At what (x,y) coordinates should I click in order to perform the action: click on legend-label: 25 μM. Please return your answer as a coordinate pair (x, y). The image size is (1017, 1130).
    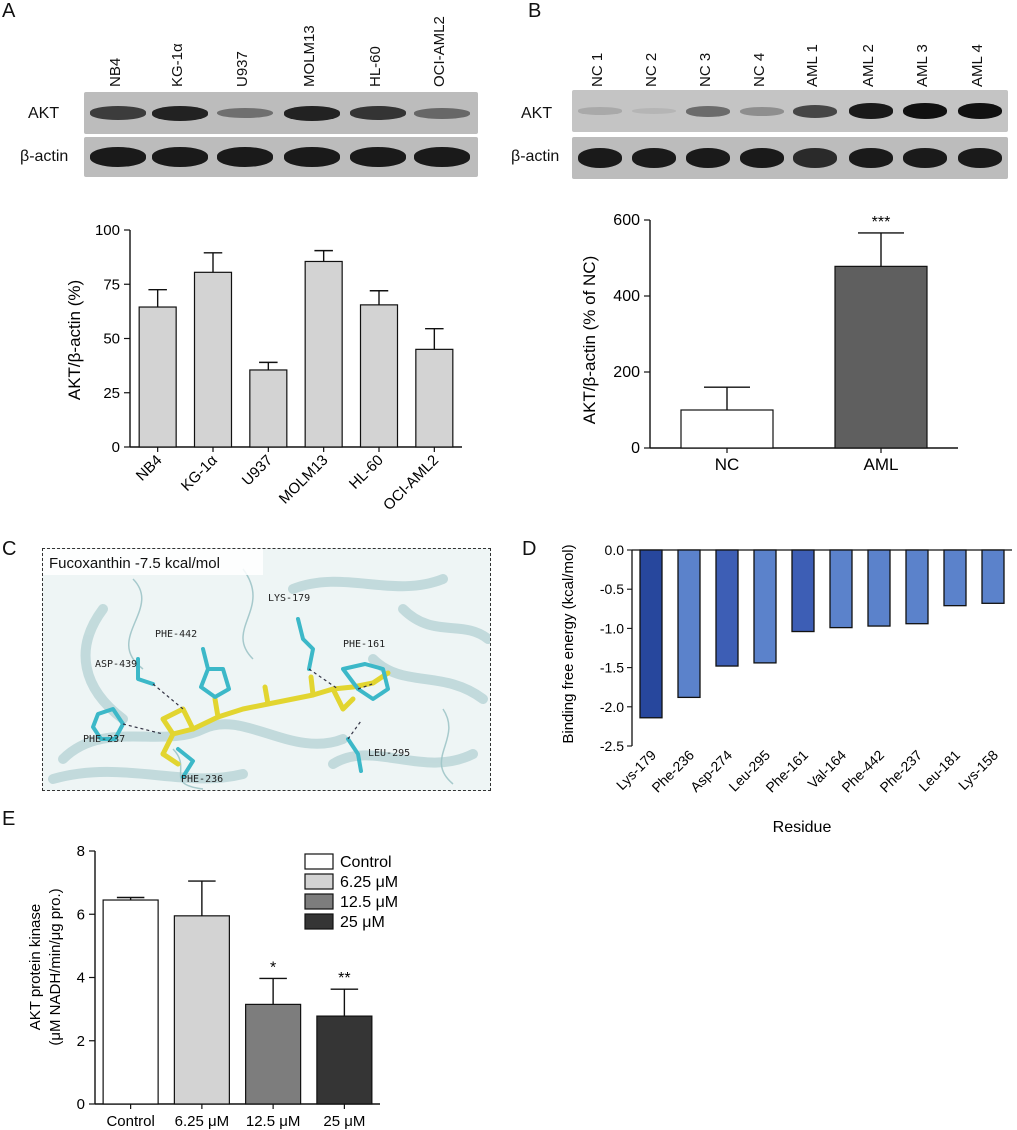
    Looking at the image, I should click on (362, 922).